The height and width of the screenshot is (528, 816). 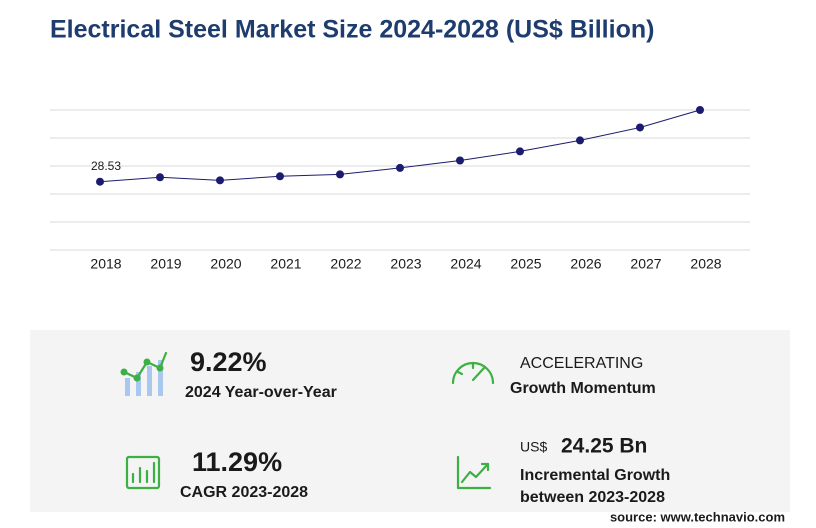 I want to click on x-tick-label: 2027, so click(x=645, y=264).